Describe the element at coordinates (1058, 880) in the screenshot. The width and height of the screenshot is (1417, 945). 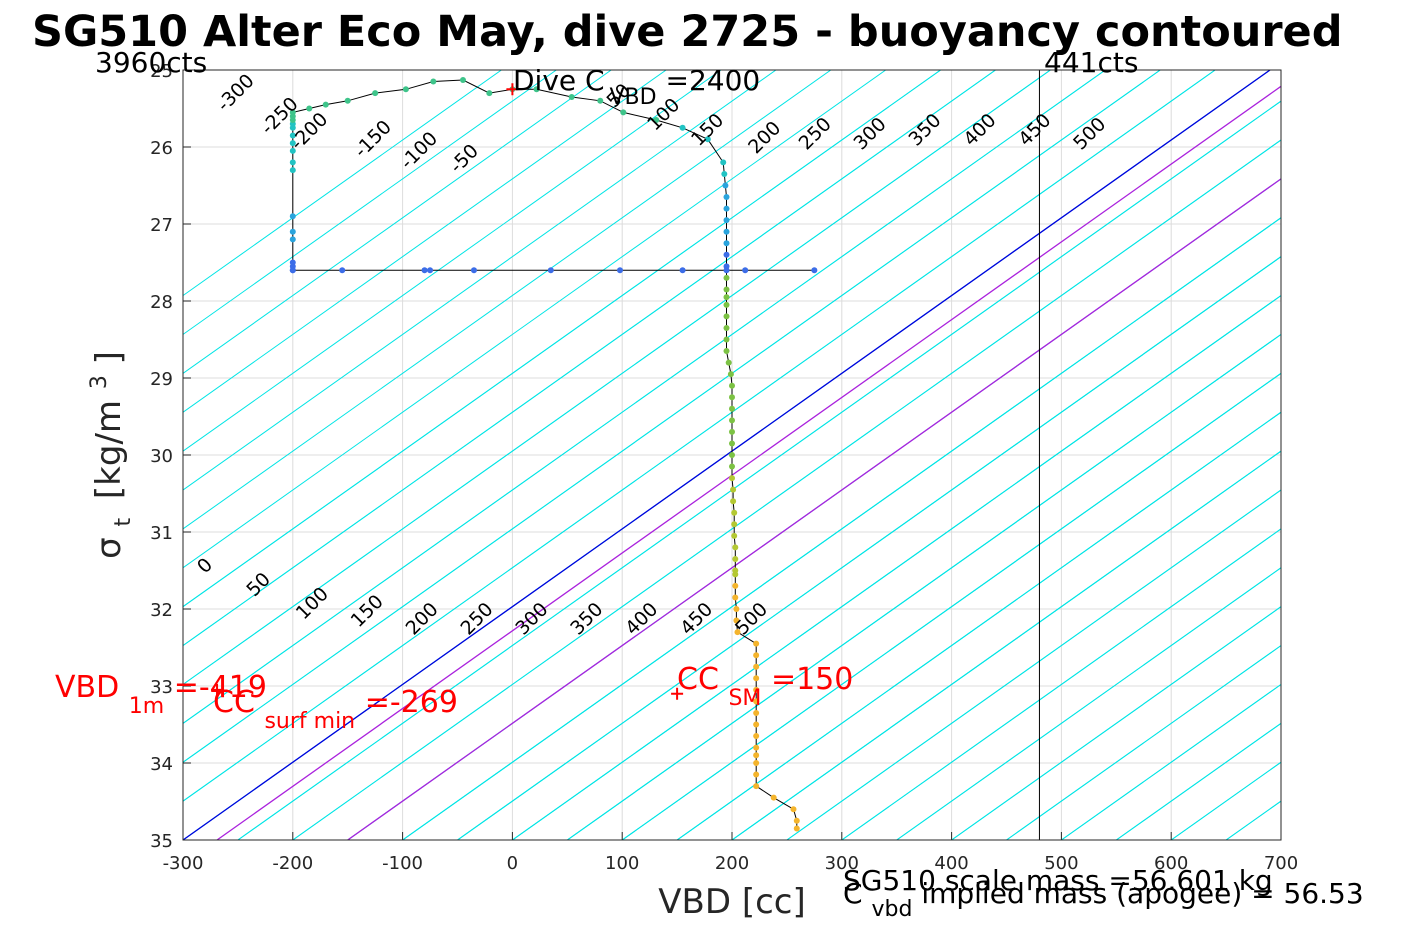
I see `scale-mass-text: SG510 scale mass =56.601 kg` at that location.